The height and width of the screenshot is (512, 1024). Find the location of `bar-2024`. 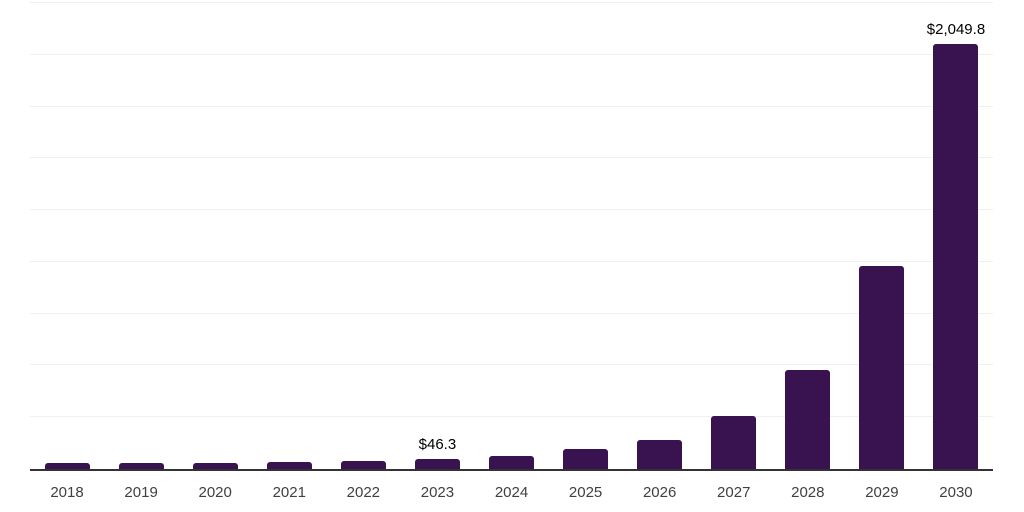

bar-2024 is located at coordinates (511, 462).